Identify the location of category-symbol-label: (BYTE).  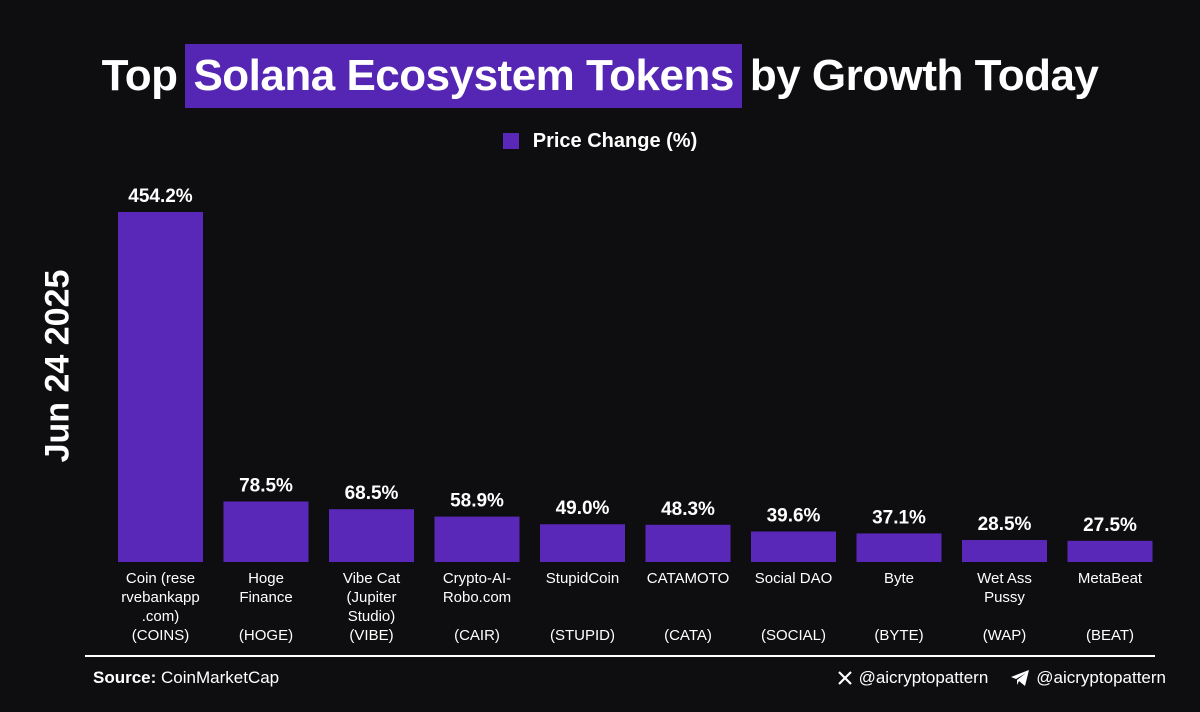
(898, 635).